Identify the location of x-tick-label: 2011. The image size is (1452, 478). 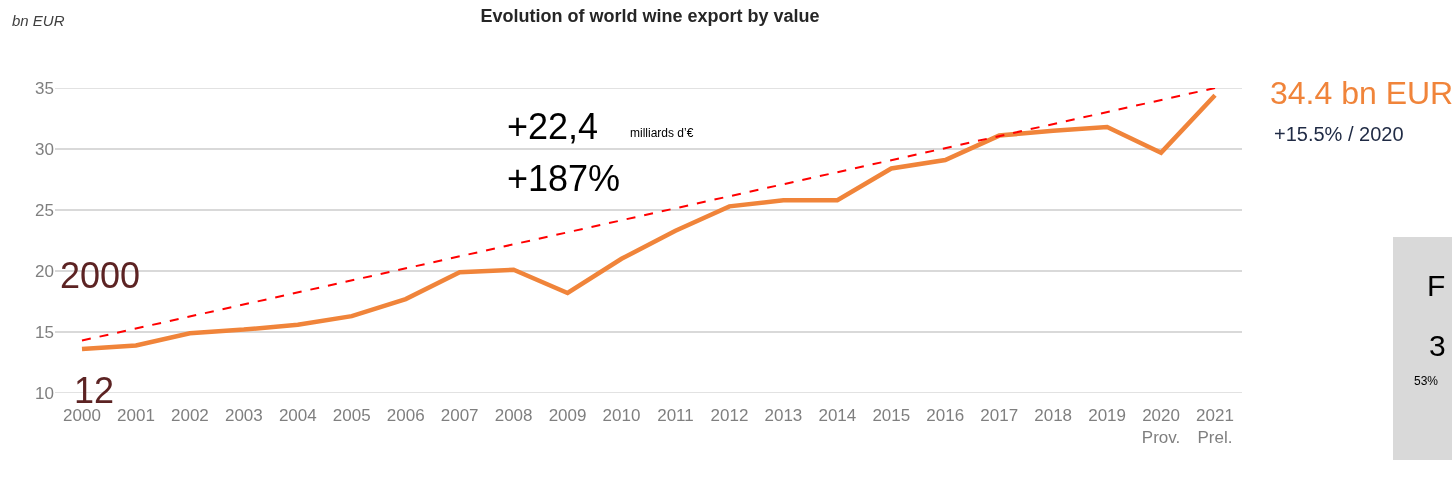
(675, 415).